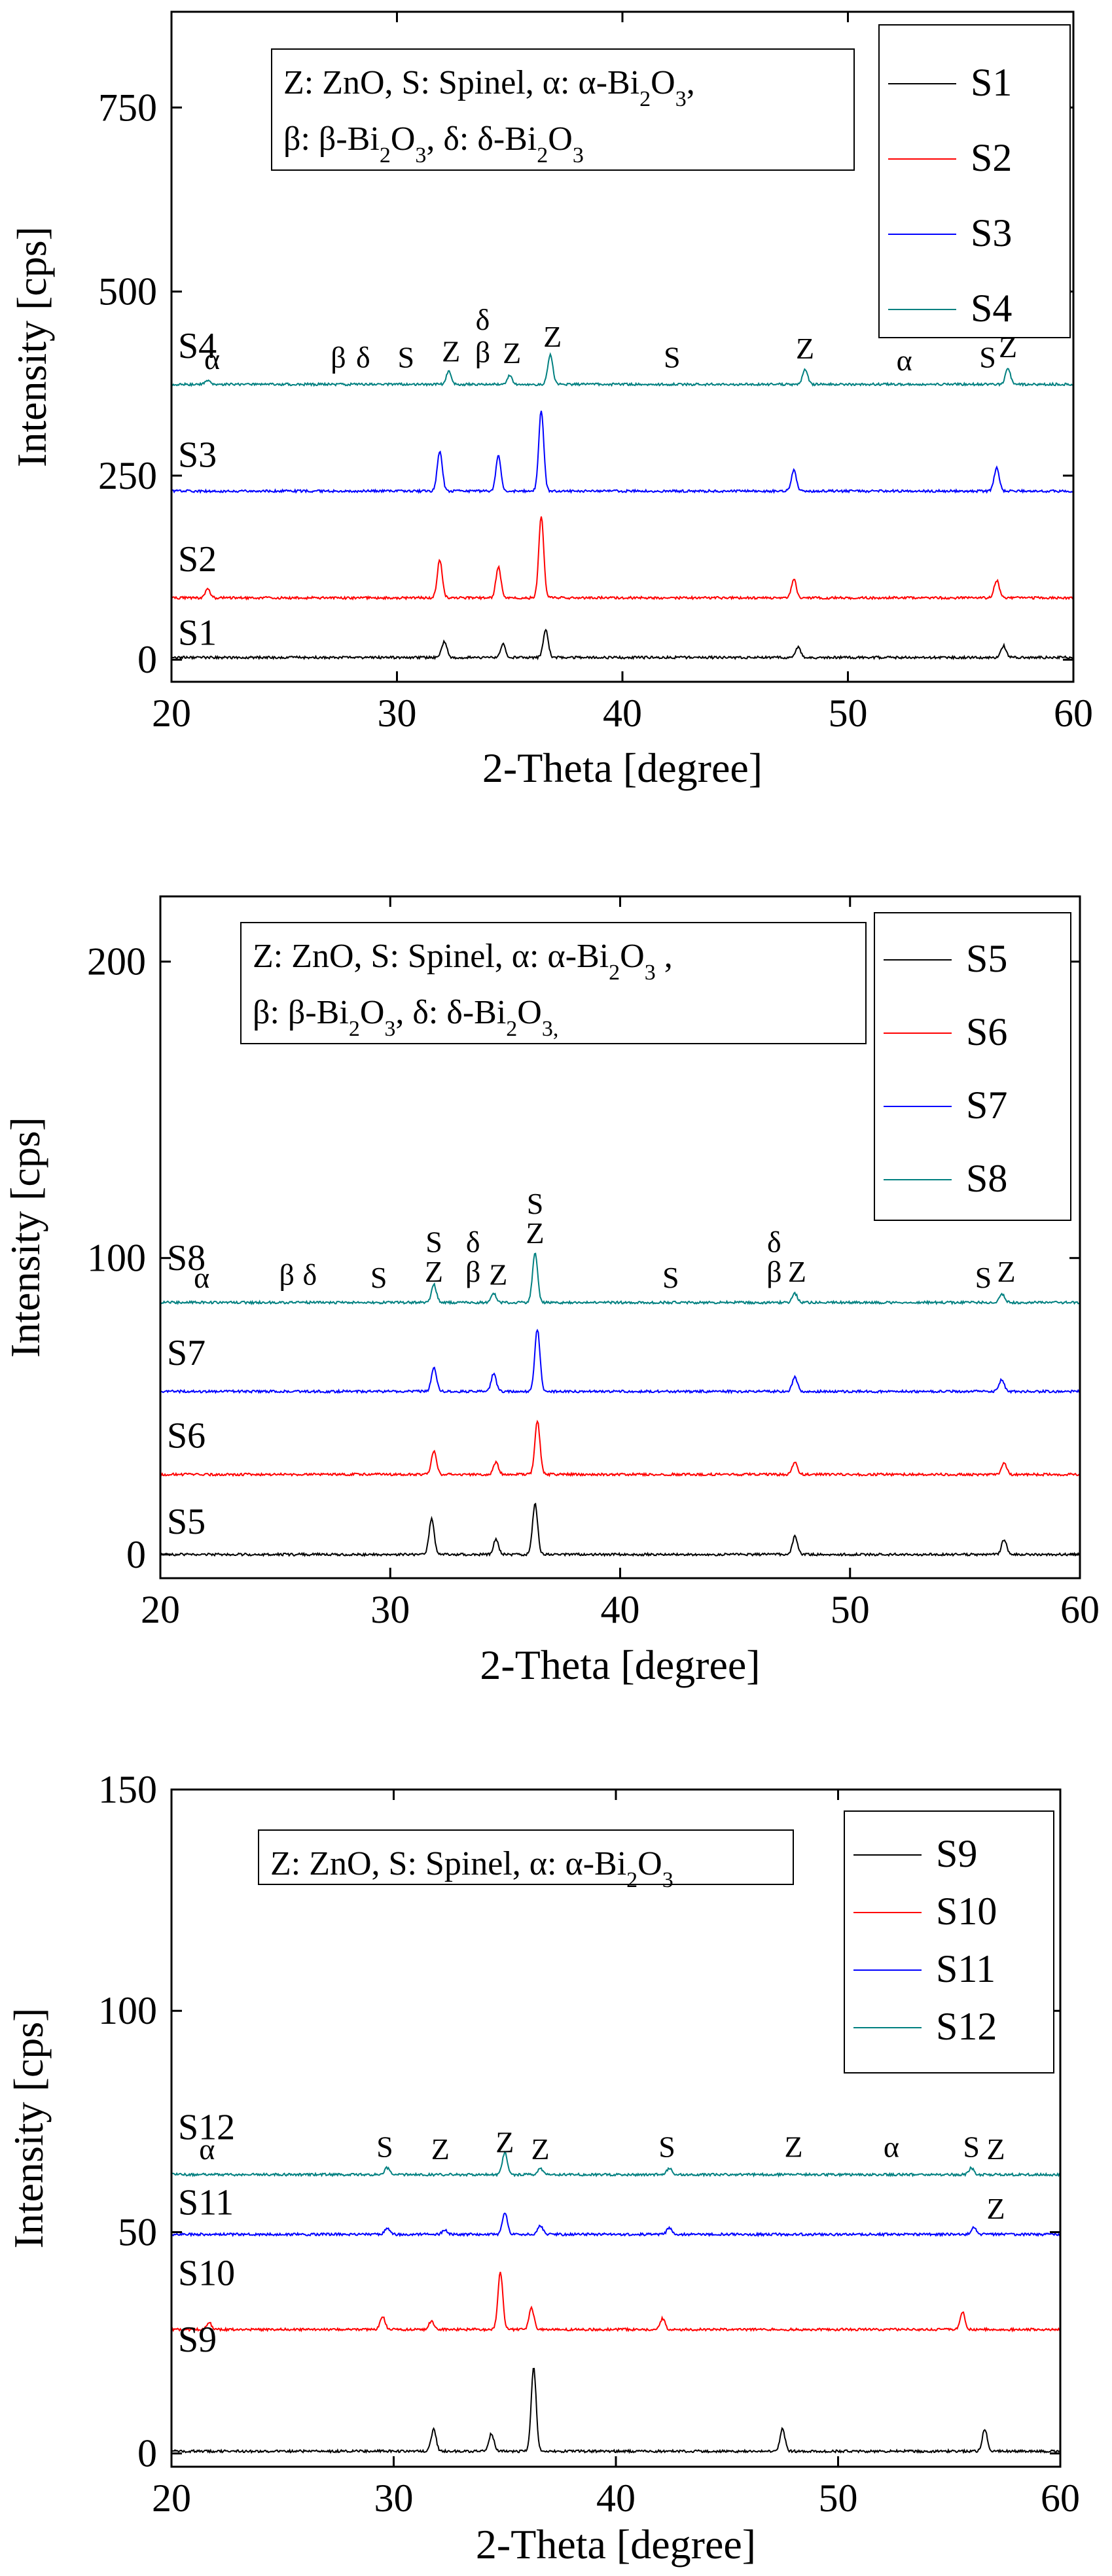 The image size is (1112, 2576). I want to click on phase-key-line: β: β-Bi2O3, δ: δ-Bi2O3, so click(433, 144).